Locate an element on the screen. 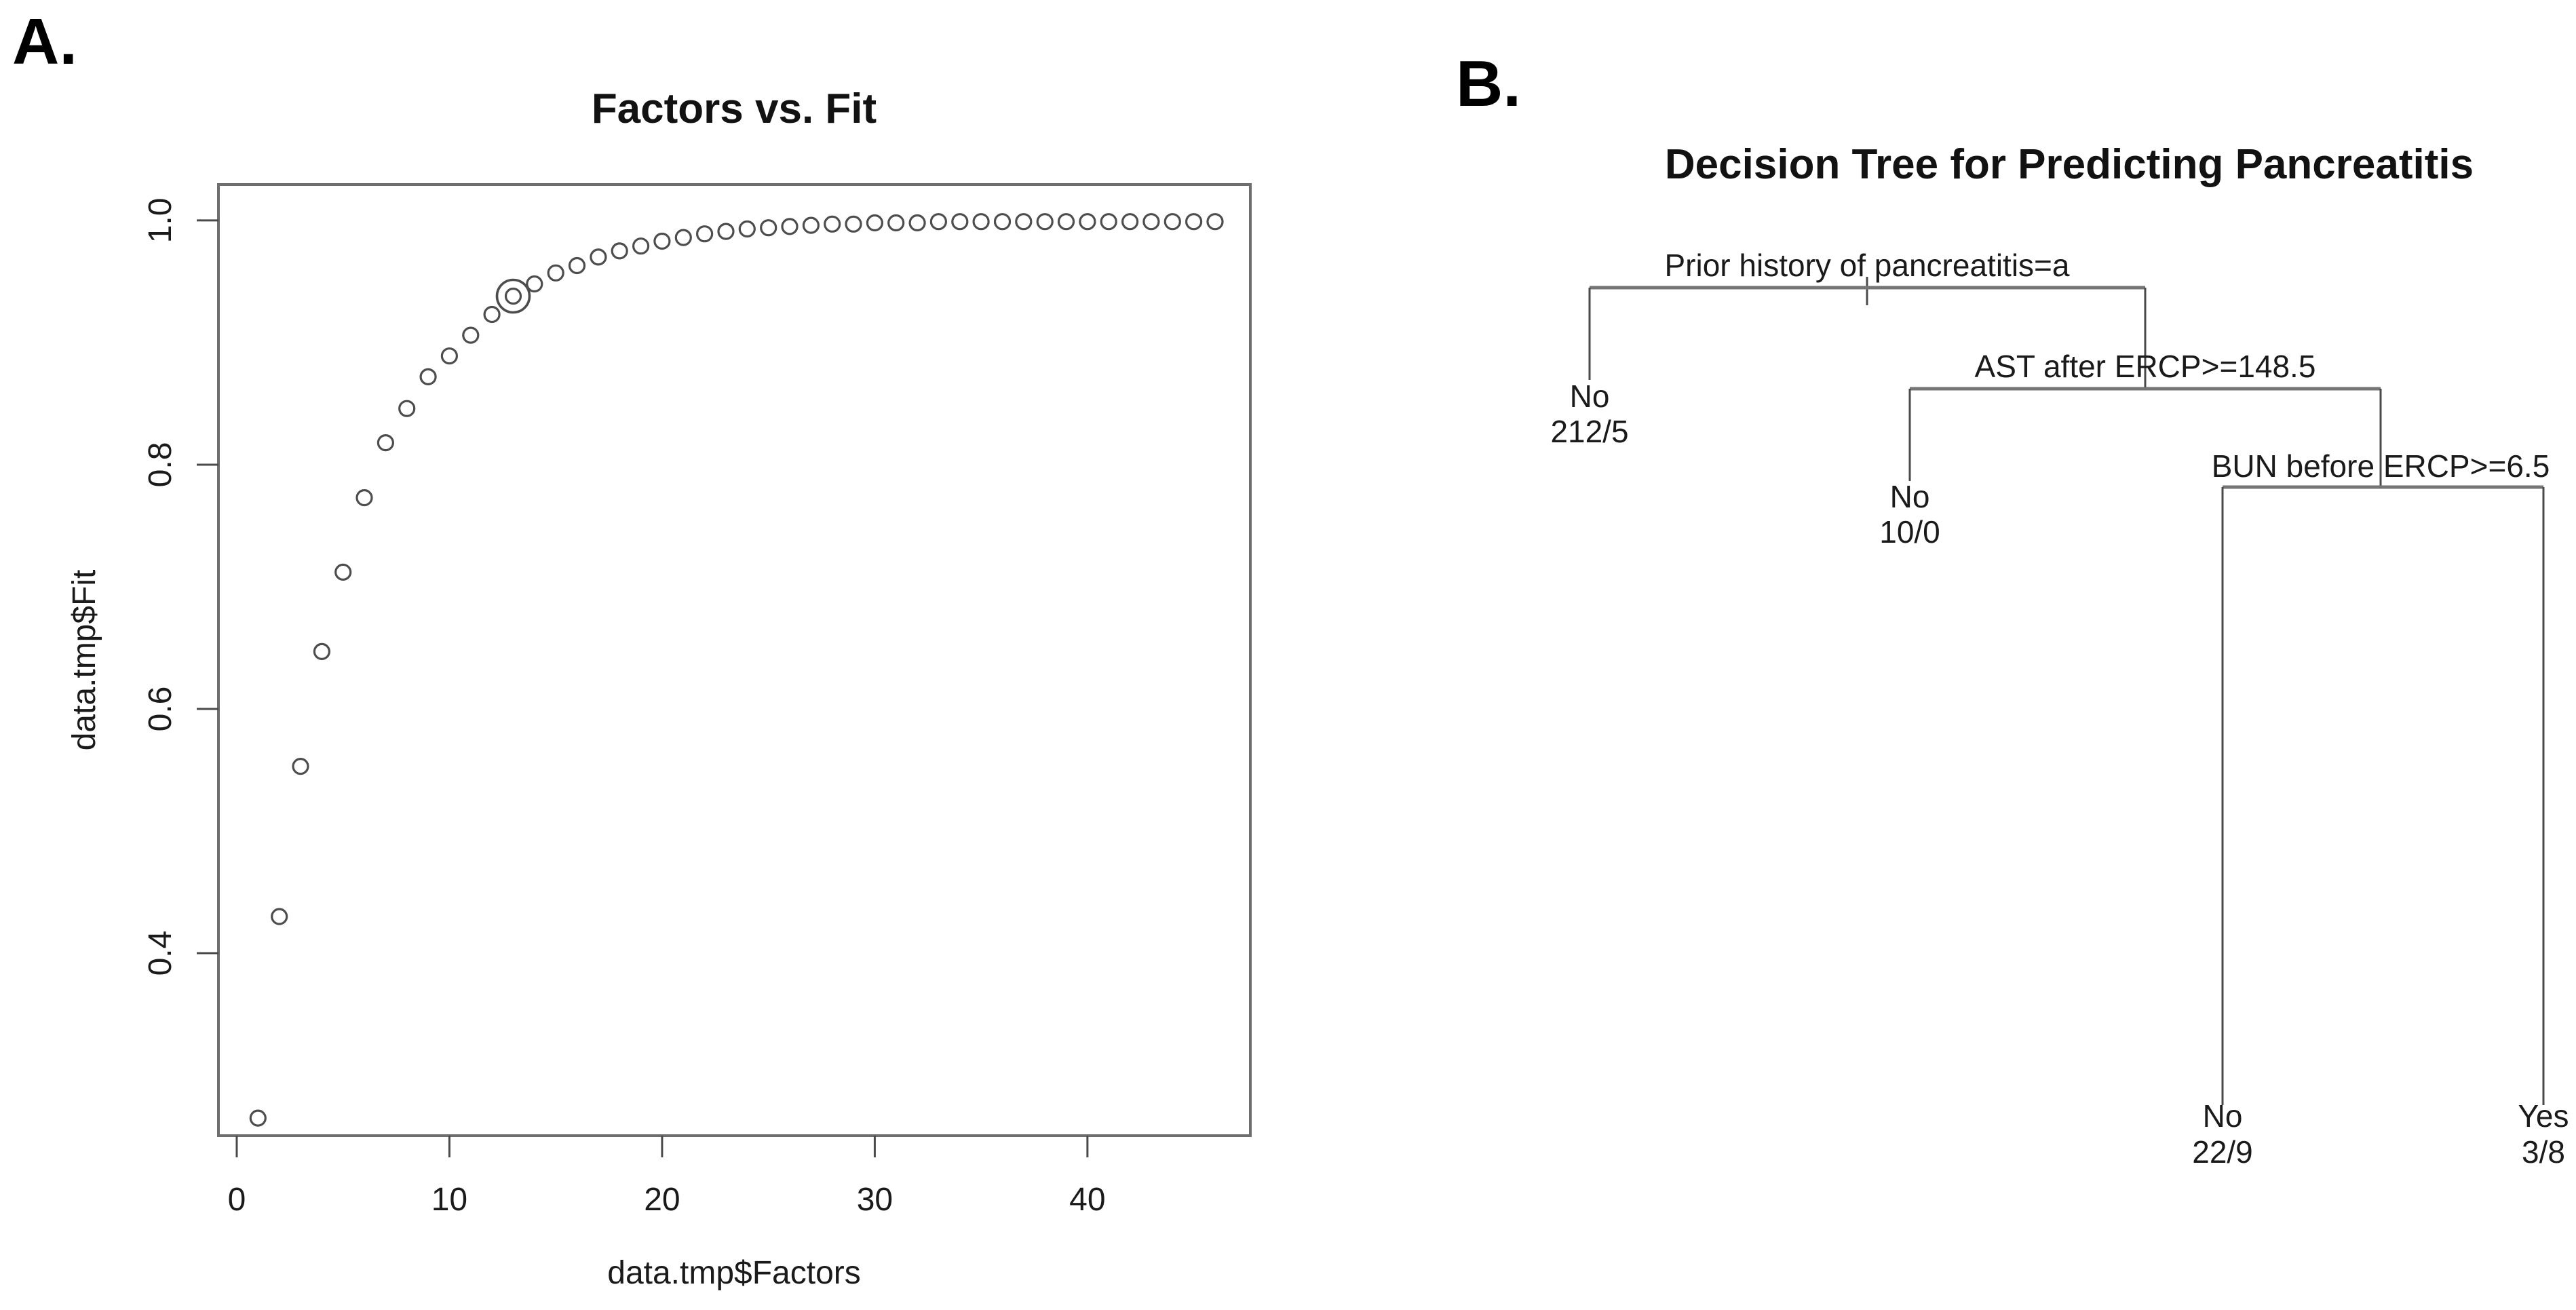 The height and width of the screenshot is (1310, 2576). tree-split-label: BUN before ERCP>=6.5 is located at coordinates (2381, 466).